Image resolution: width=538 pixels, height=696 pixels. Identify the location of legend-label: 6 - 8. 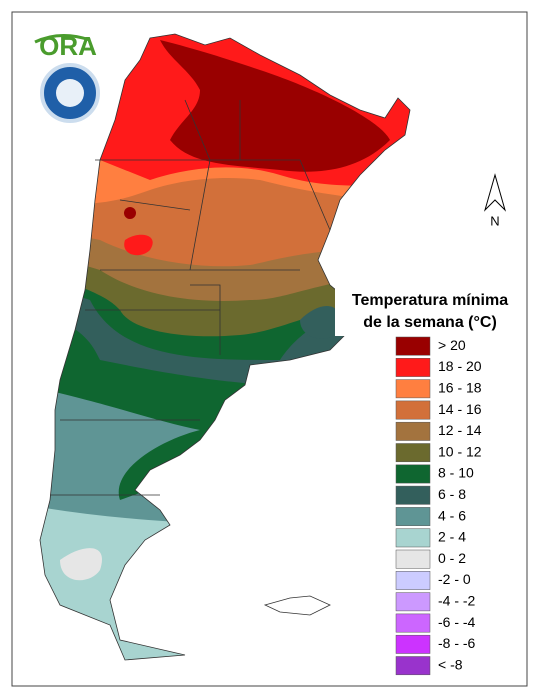
(452, 494).